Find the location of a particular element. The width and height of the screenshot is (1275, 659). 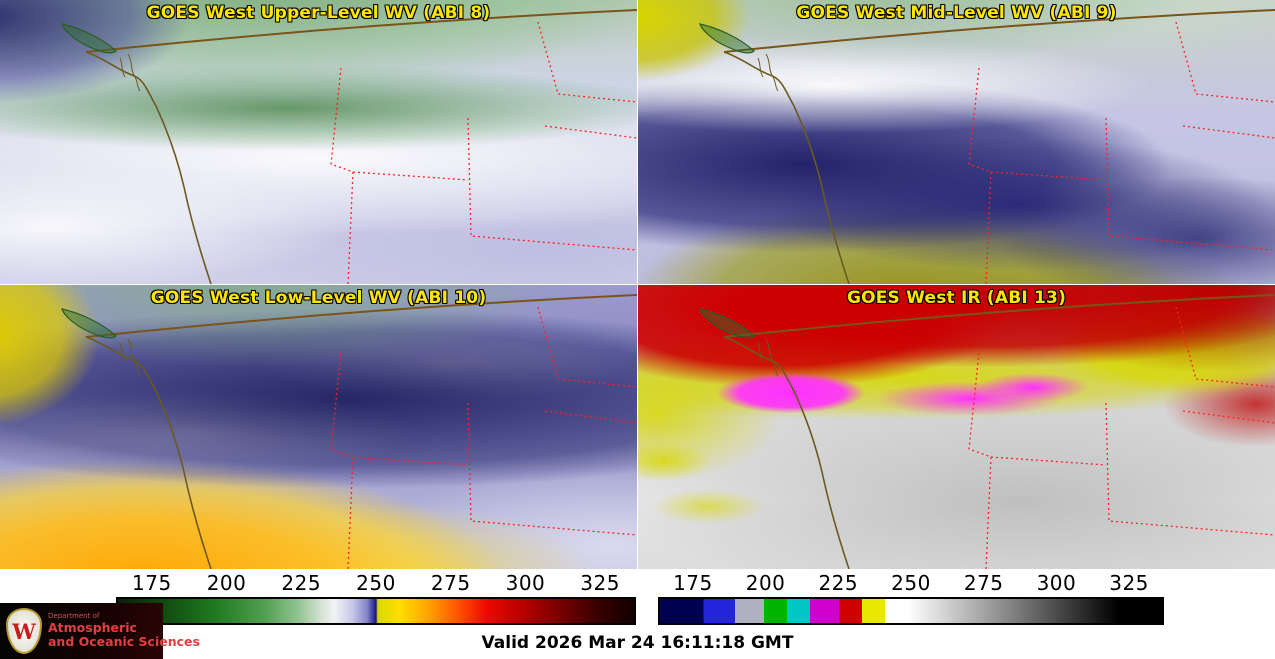

wv-colorbar is located at coordinates (376, 611).